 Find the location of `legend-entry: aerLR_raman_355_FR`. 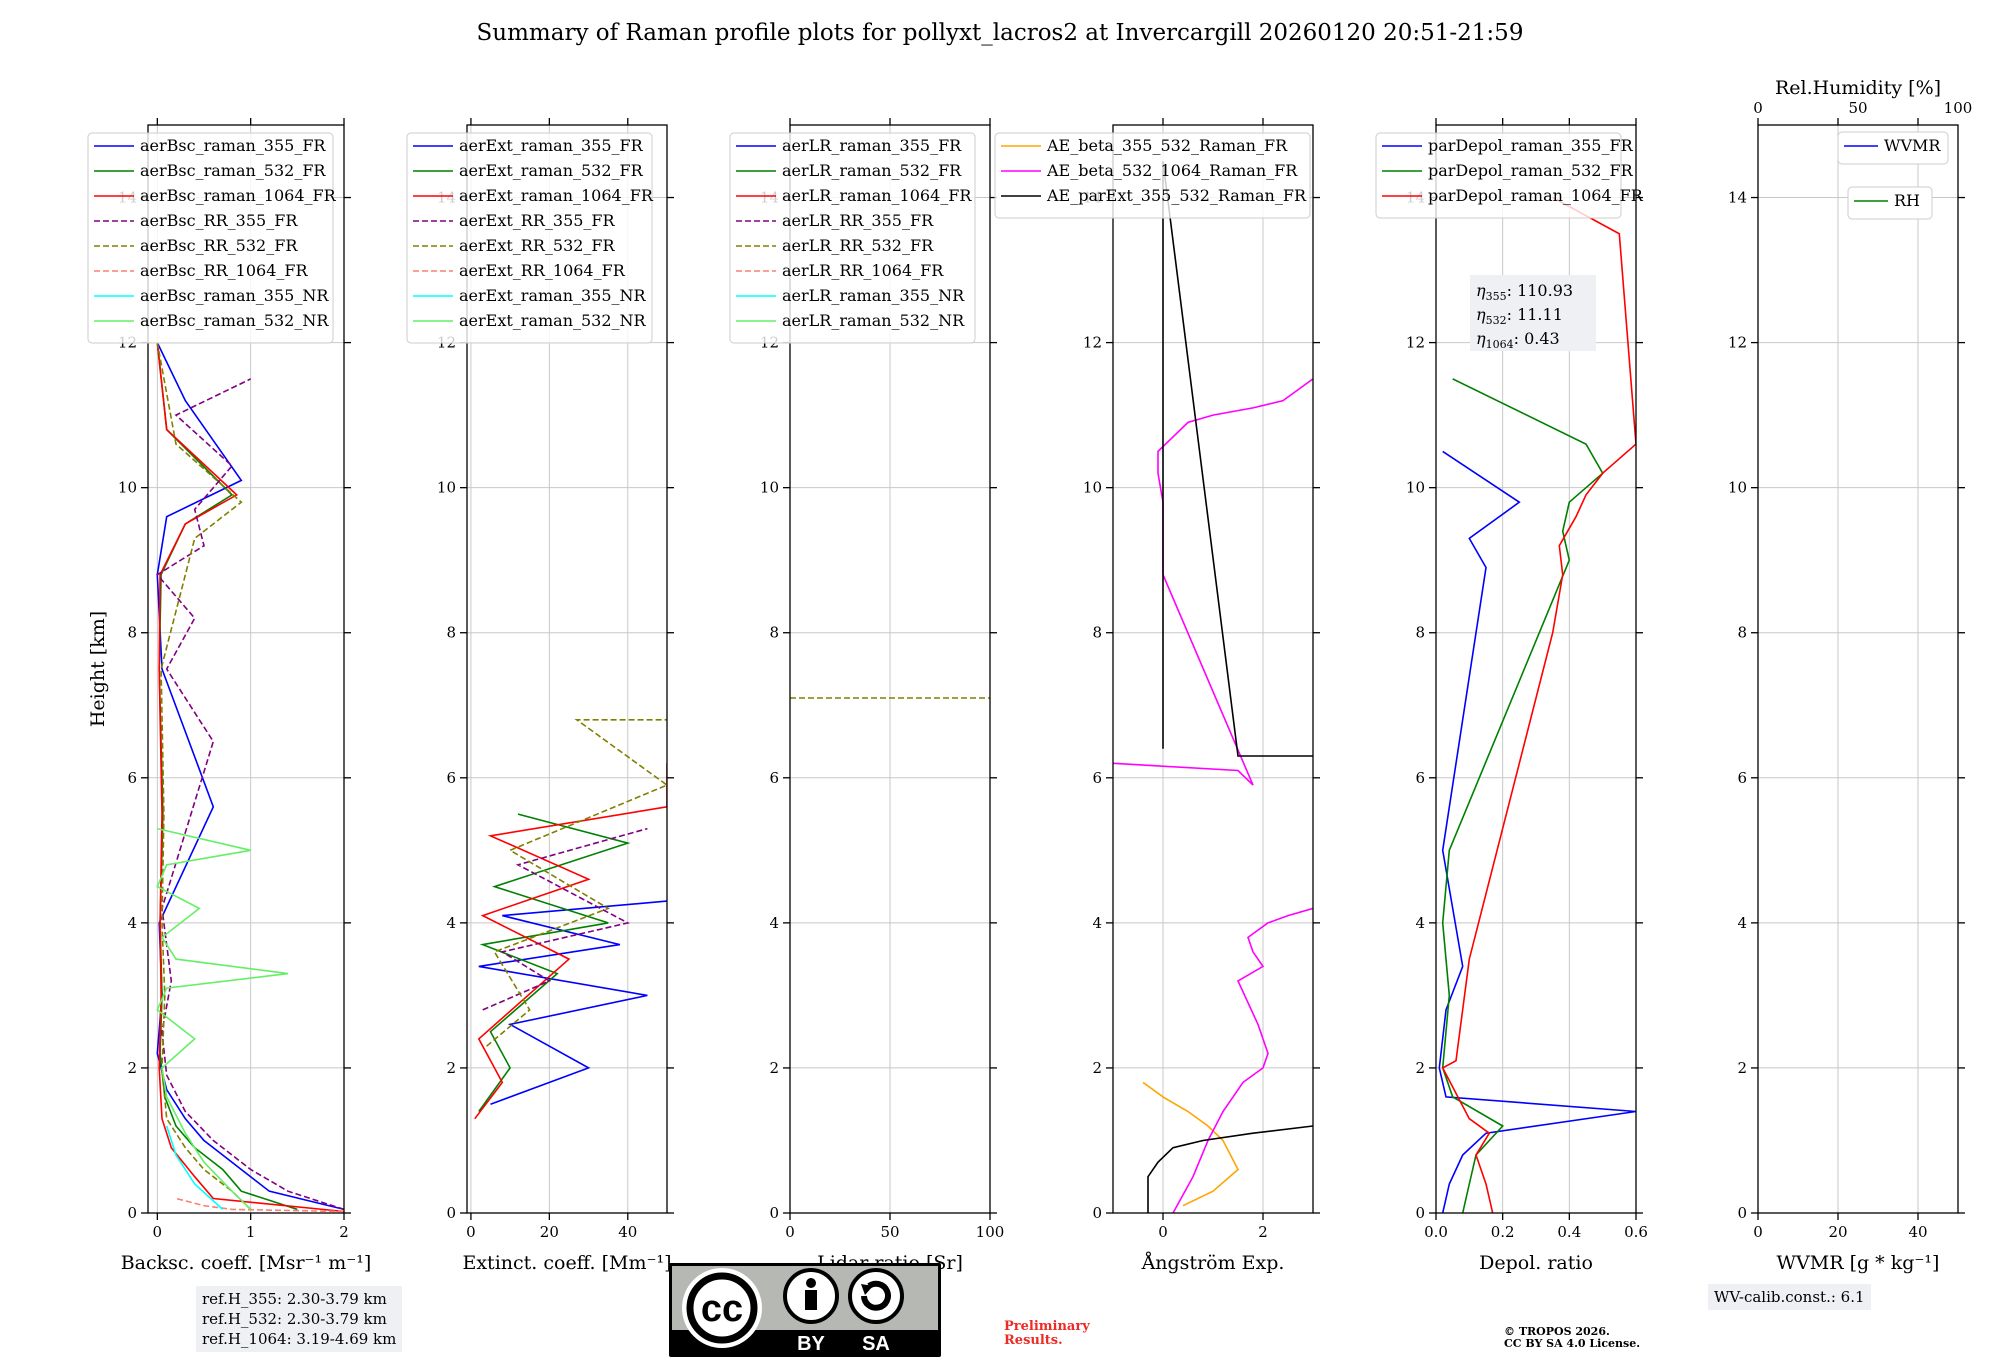

legend-entry: aerLR_raman_355_FR is located at coordinates (872, 145).